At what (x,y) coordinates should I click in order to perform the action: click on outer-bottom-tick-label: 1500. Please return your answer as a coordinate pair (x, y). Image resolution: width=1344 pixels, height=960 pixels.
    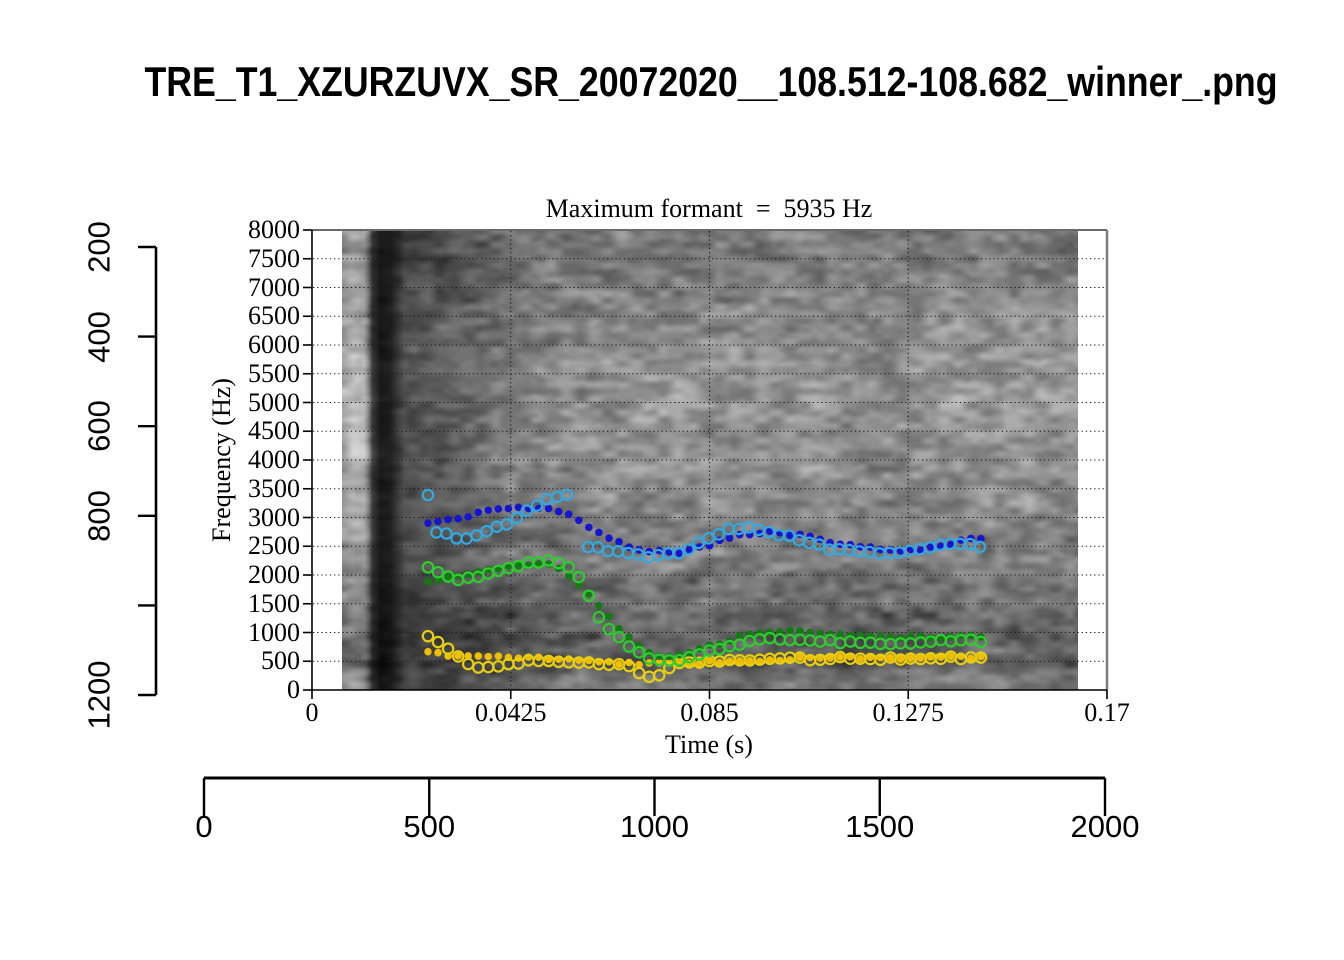
    Looking at the image, I should click on (880, 826).